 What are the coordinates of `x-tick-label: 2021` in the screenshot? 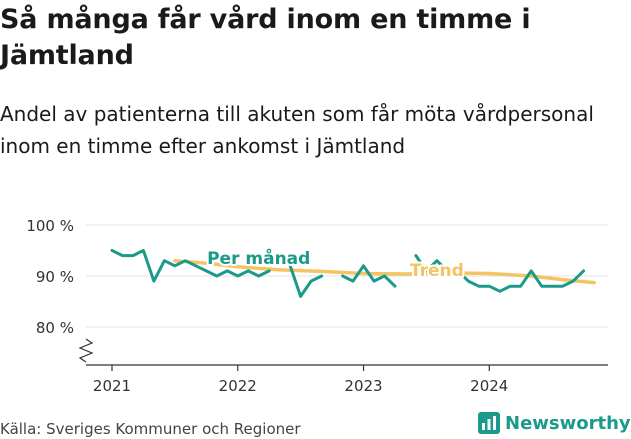 It's located at (112, 386).